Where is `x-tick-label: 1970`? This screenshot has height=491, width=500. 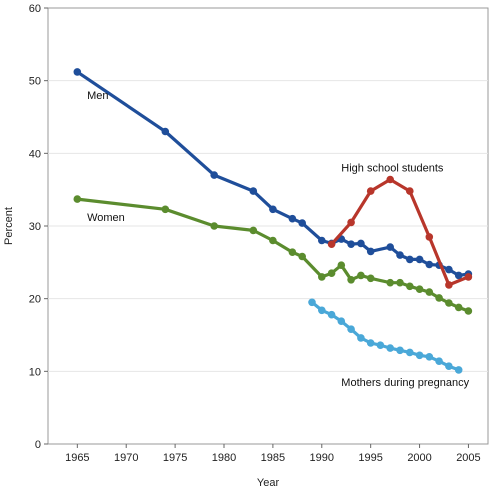
x-tick-label: 1970 is located at coordinates (126, 458).